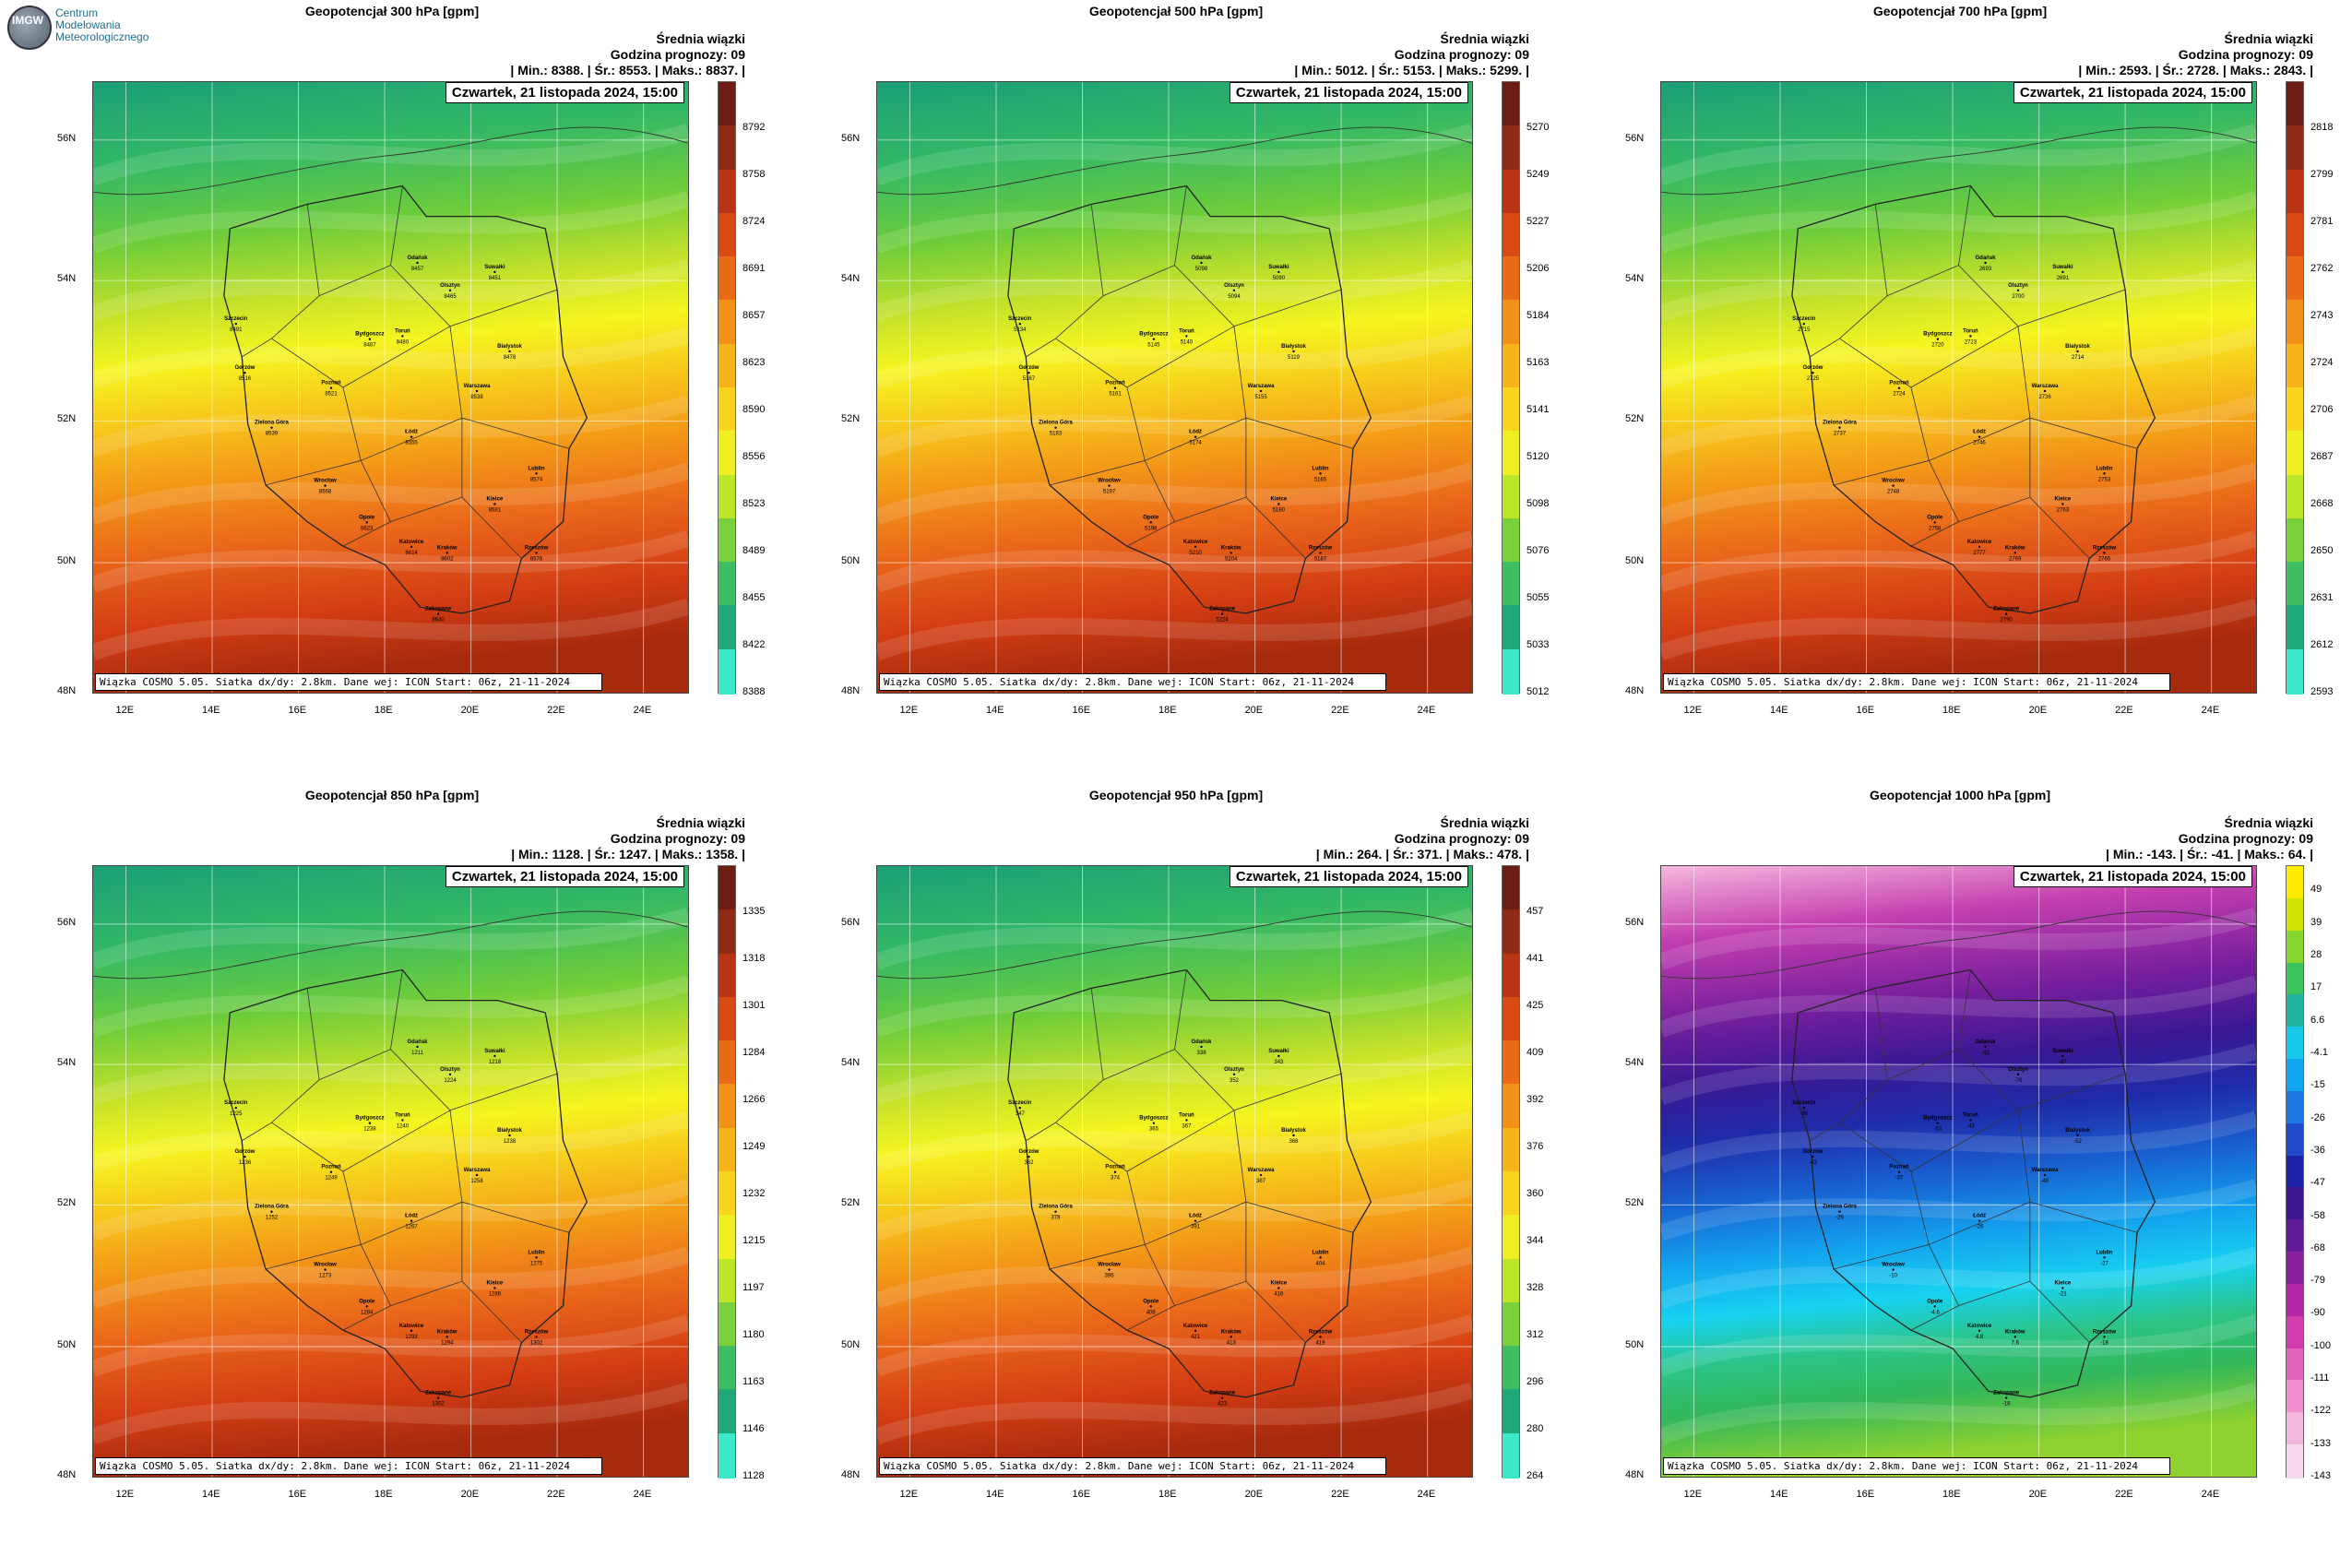 Image resolution: width=2352 pixels, height=1568 pixels. Describe the element at coordinates (1020, 319) in the screenshot. I see `city-name: Szczecin` at that location.